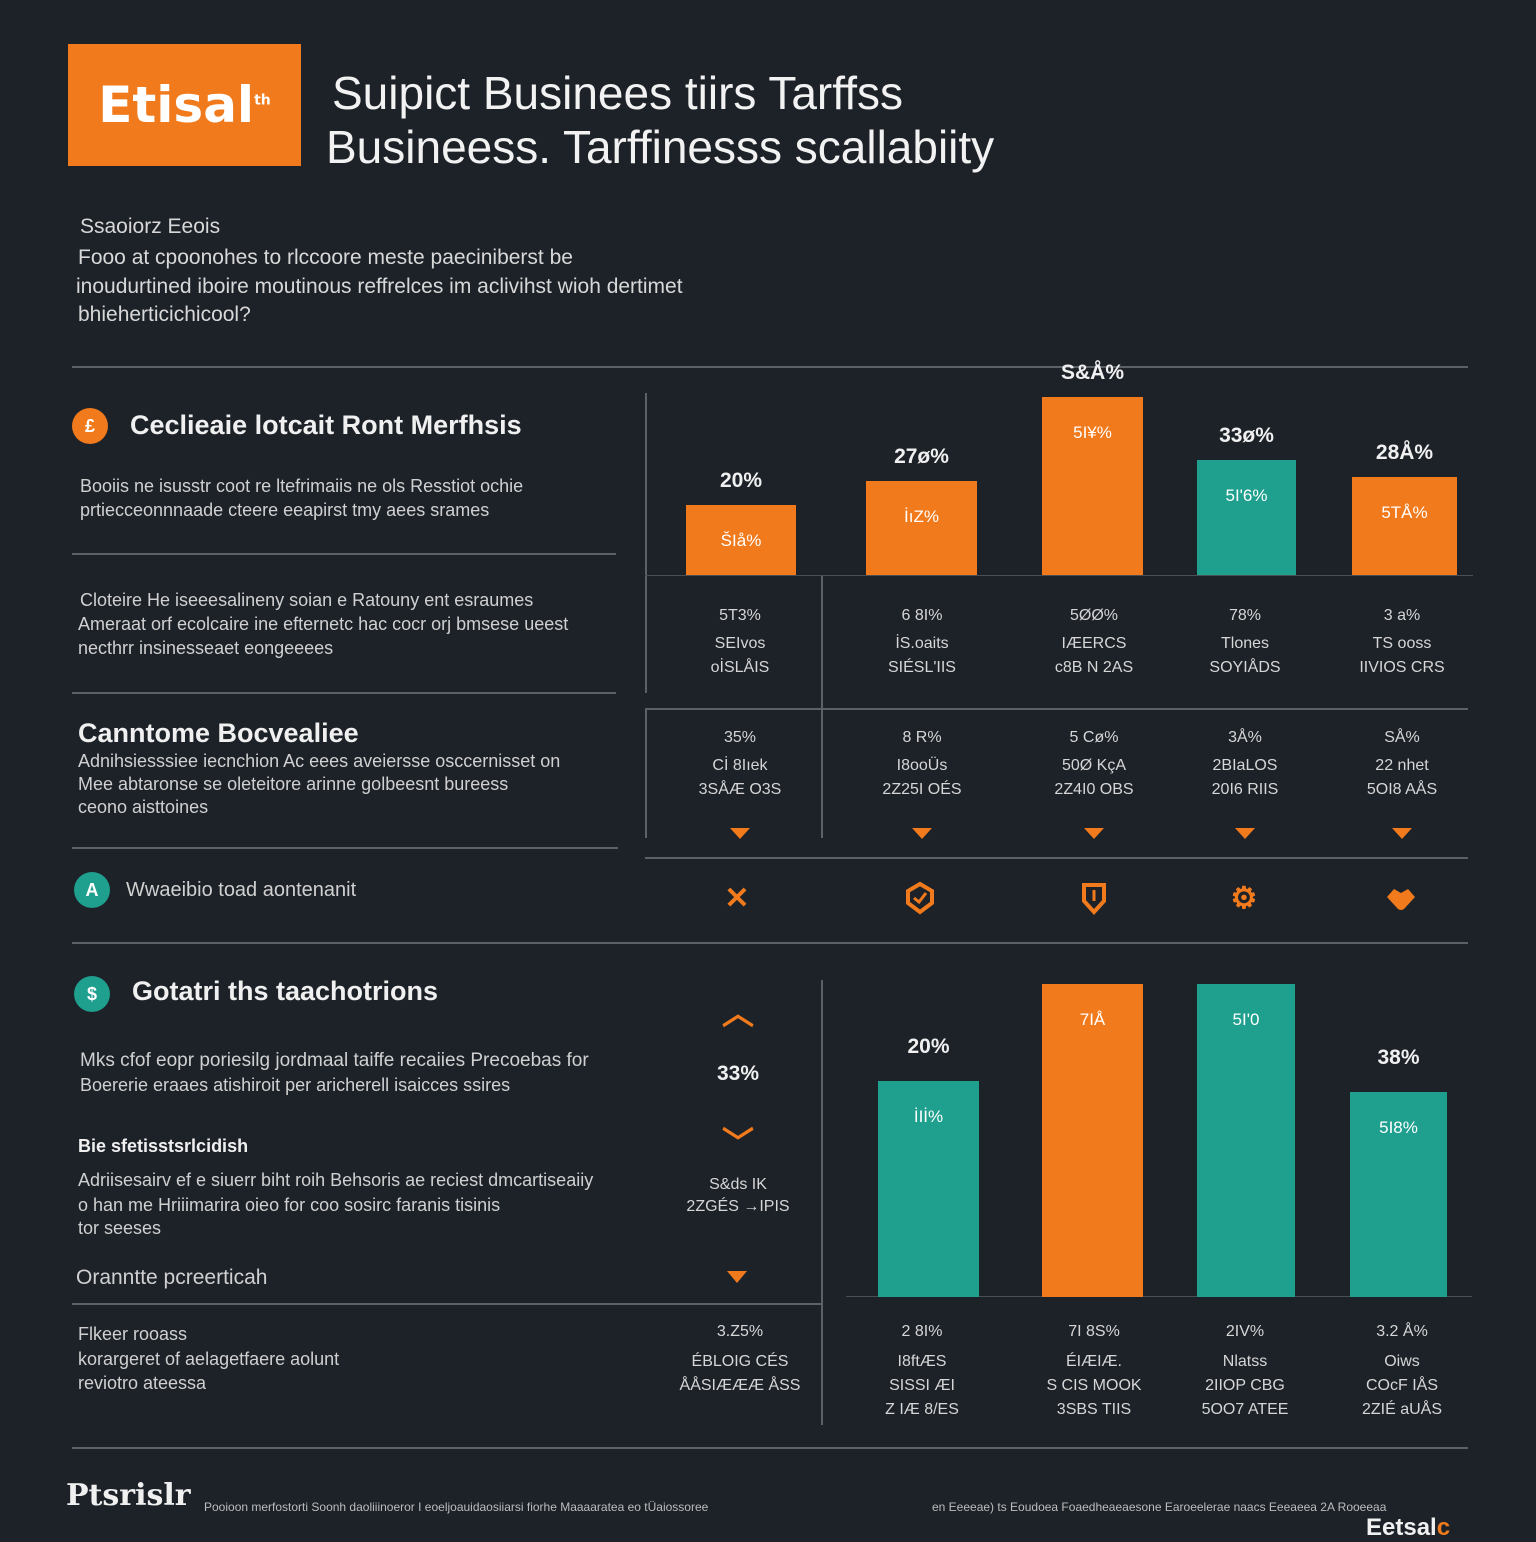  What do you see at coordinates (142, 1383) in the screenshot?
I see `section-text: reviotro ateessa` at bounding box center [142, 1383].